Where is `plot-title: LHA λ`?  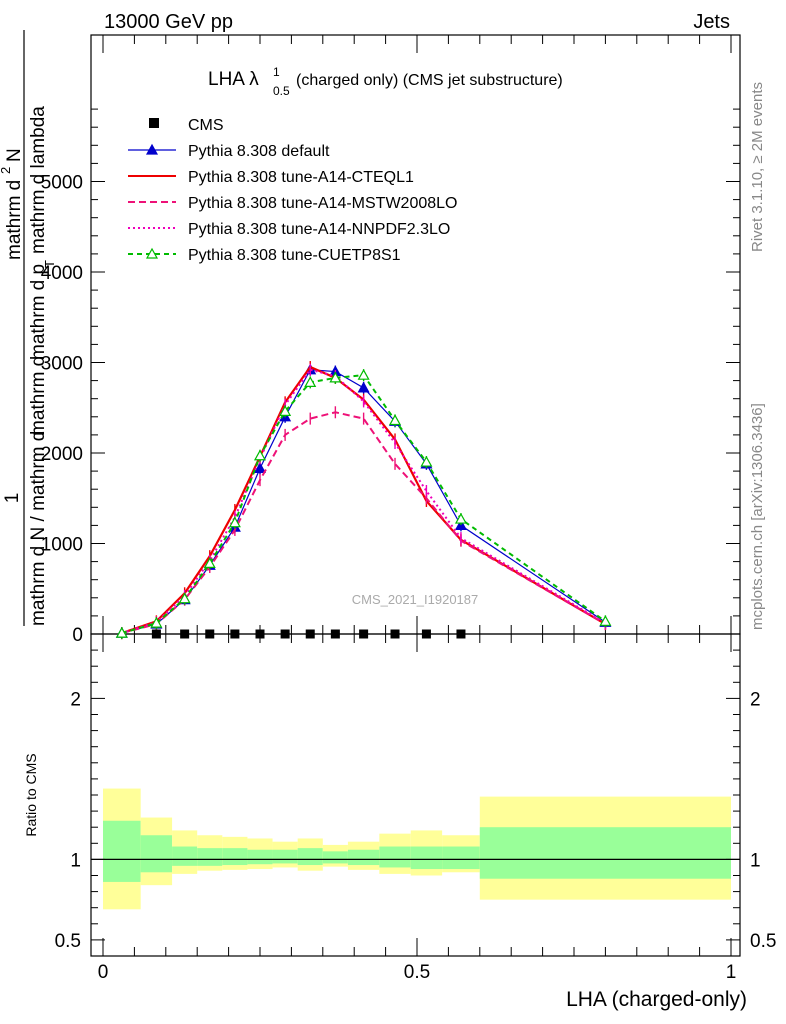
plot-title: LHA λ is located at coordinates (233, 79).